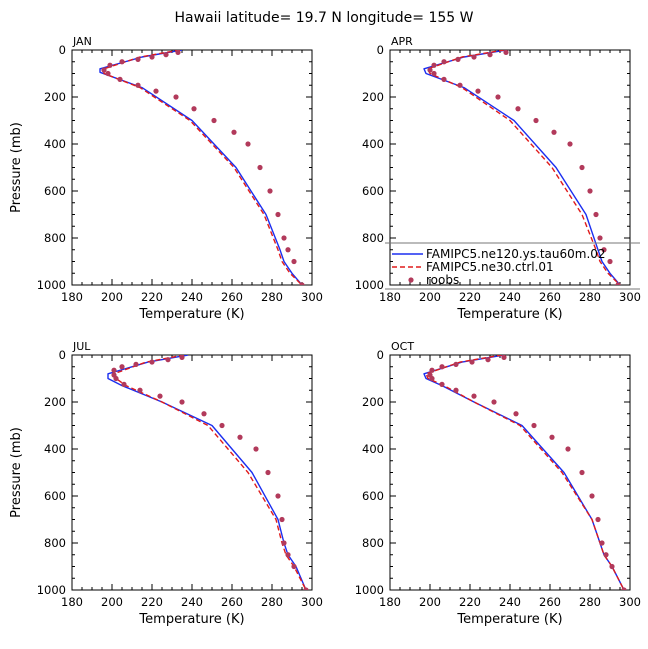  What do you see at coordinates (522, 167) in the screenshot?
I see `plot-area-apr` at bounding box center [522, 167].